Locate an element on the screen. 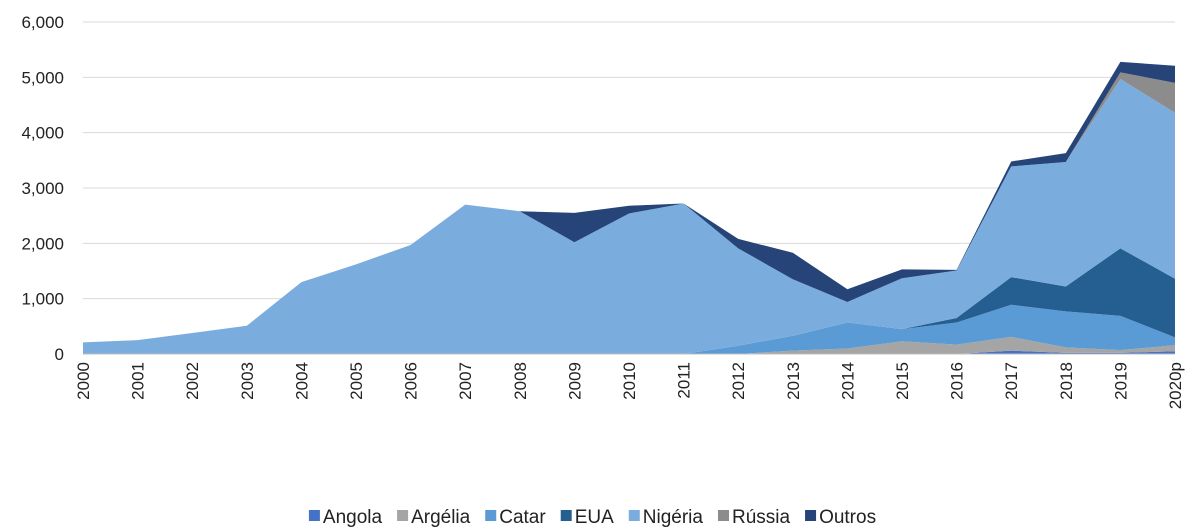 This screenshot has height=529, width=1186. x-tick-label: 2017 is located at coordinates (1011, 381).